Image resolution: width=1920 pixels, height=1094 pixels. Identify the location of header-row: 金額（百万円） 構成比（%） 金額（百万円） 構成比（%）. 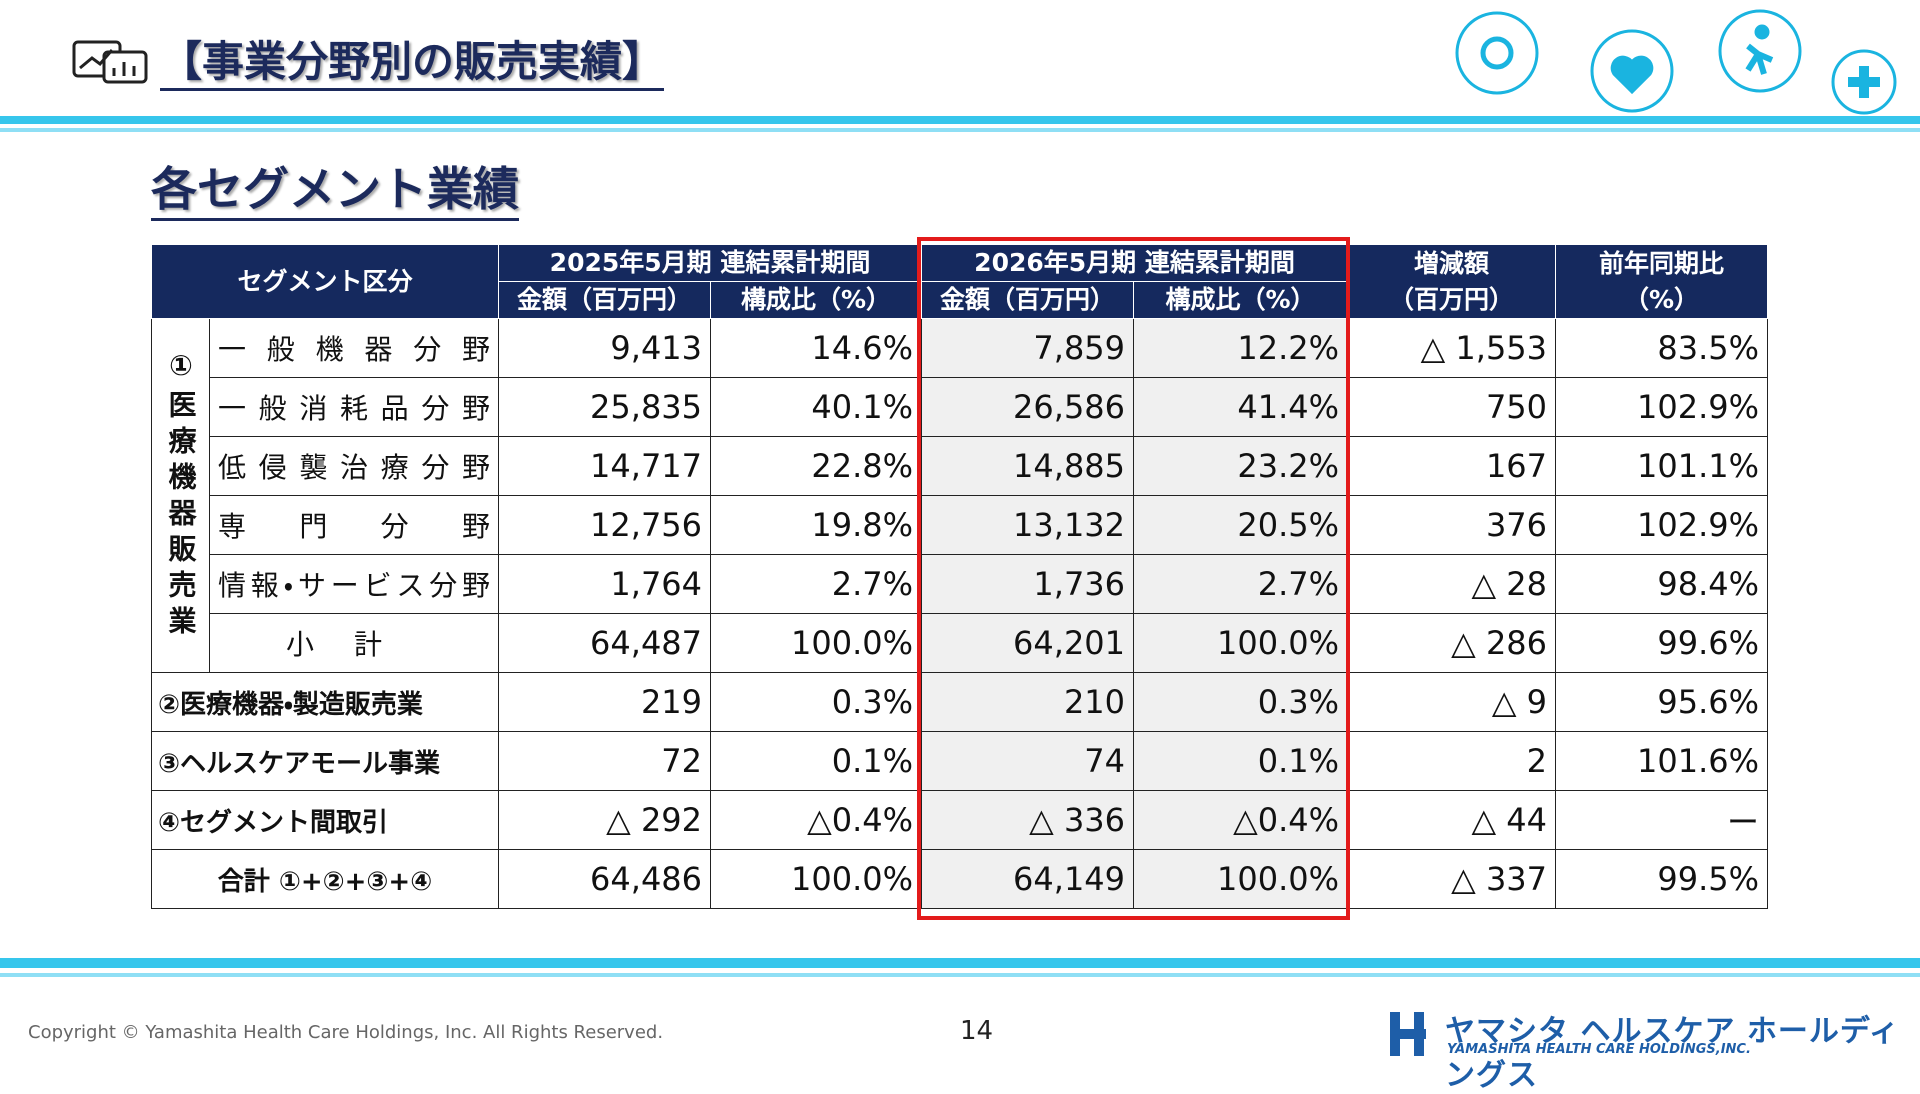
(960, 300).